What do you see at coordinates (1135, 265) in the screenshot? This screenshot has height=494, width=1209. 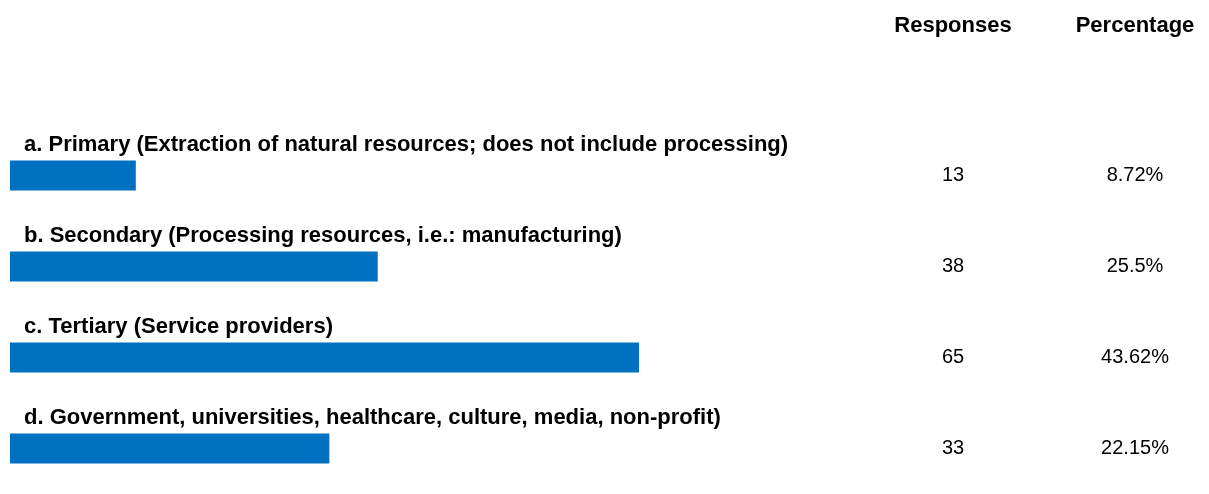 I see `text: 25.5%` at bounding box center [1135, 265].